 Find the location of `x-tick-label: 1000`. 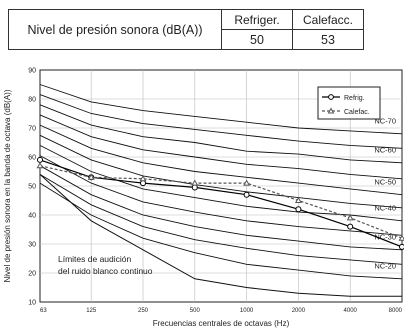

x-tick-label: 1000 is located at coordinates (247, 311).